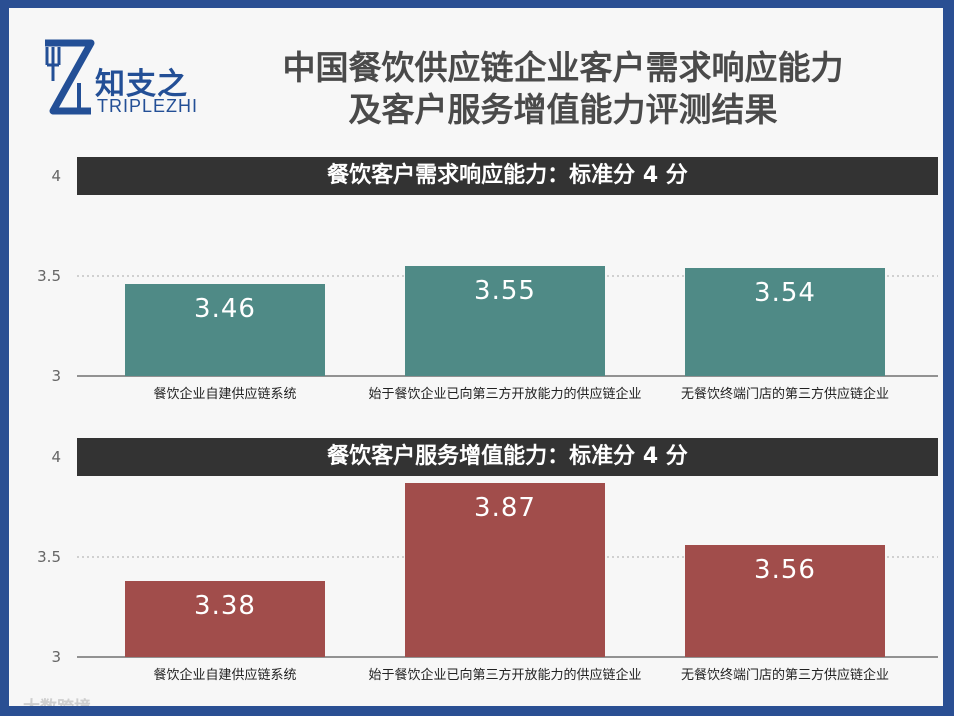 The image size is (954, 716). What do you see at coordinates (70, 77) in the screenshot?
I see `logo-icon` at bounding box center [70, 77].